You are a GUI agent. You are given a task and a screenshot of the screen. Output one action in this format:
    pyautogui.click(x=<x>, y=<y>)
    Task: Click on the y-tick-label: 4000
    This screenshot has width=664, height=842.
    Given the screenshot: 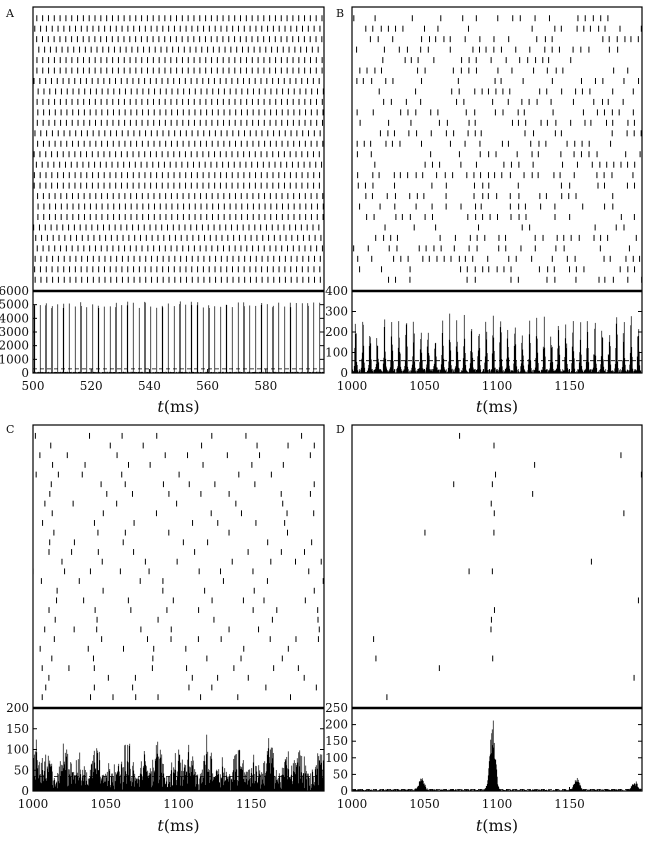 What is the action you would take?
    pyautogui.click(x=14, y=318)
    